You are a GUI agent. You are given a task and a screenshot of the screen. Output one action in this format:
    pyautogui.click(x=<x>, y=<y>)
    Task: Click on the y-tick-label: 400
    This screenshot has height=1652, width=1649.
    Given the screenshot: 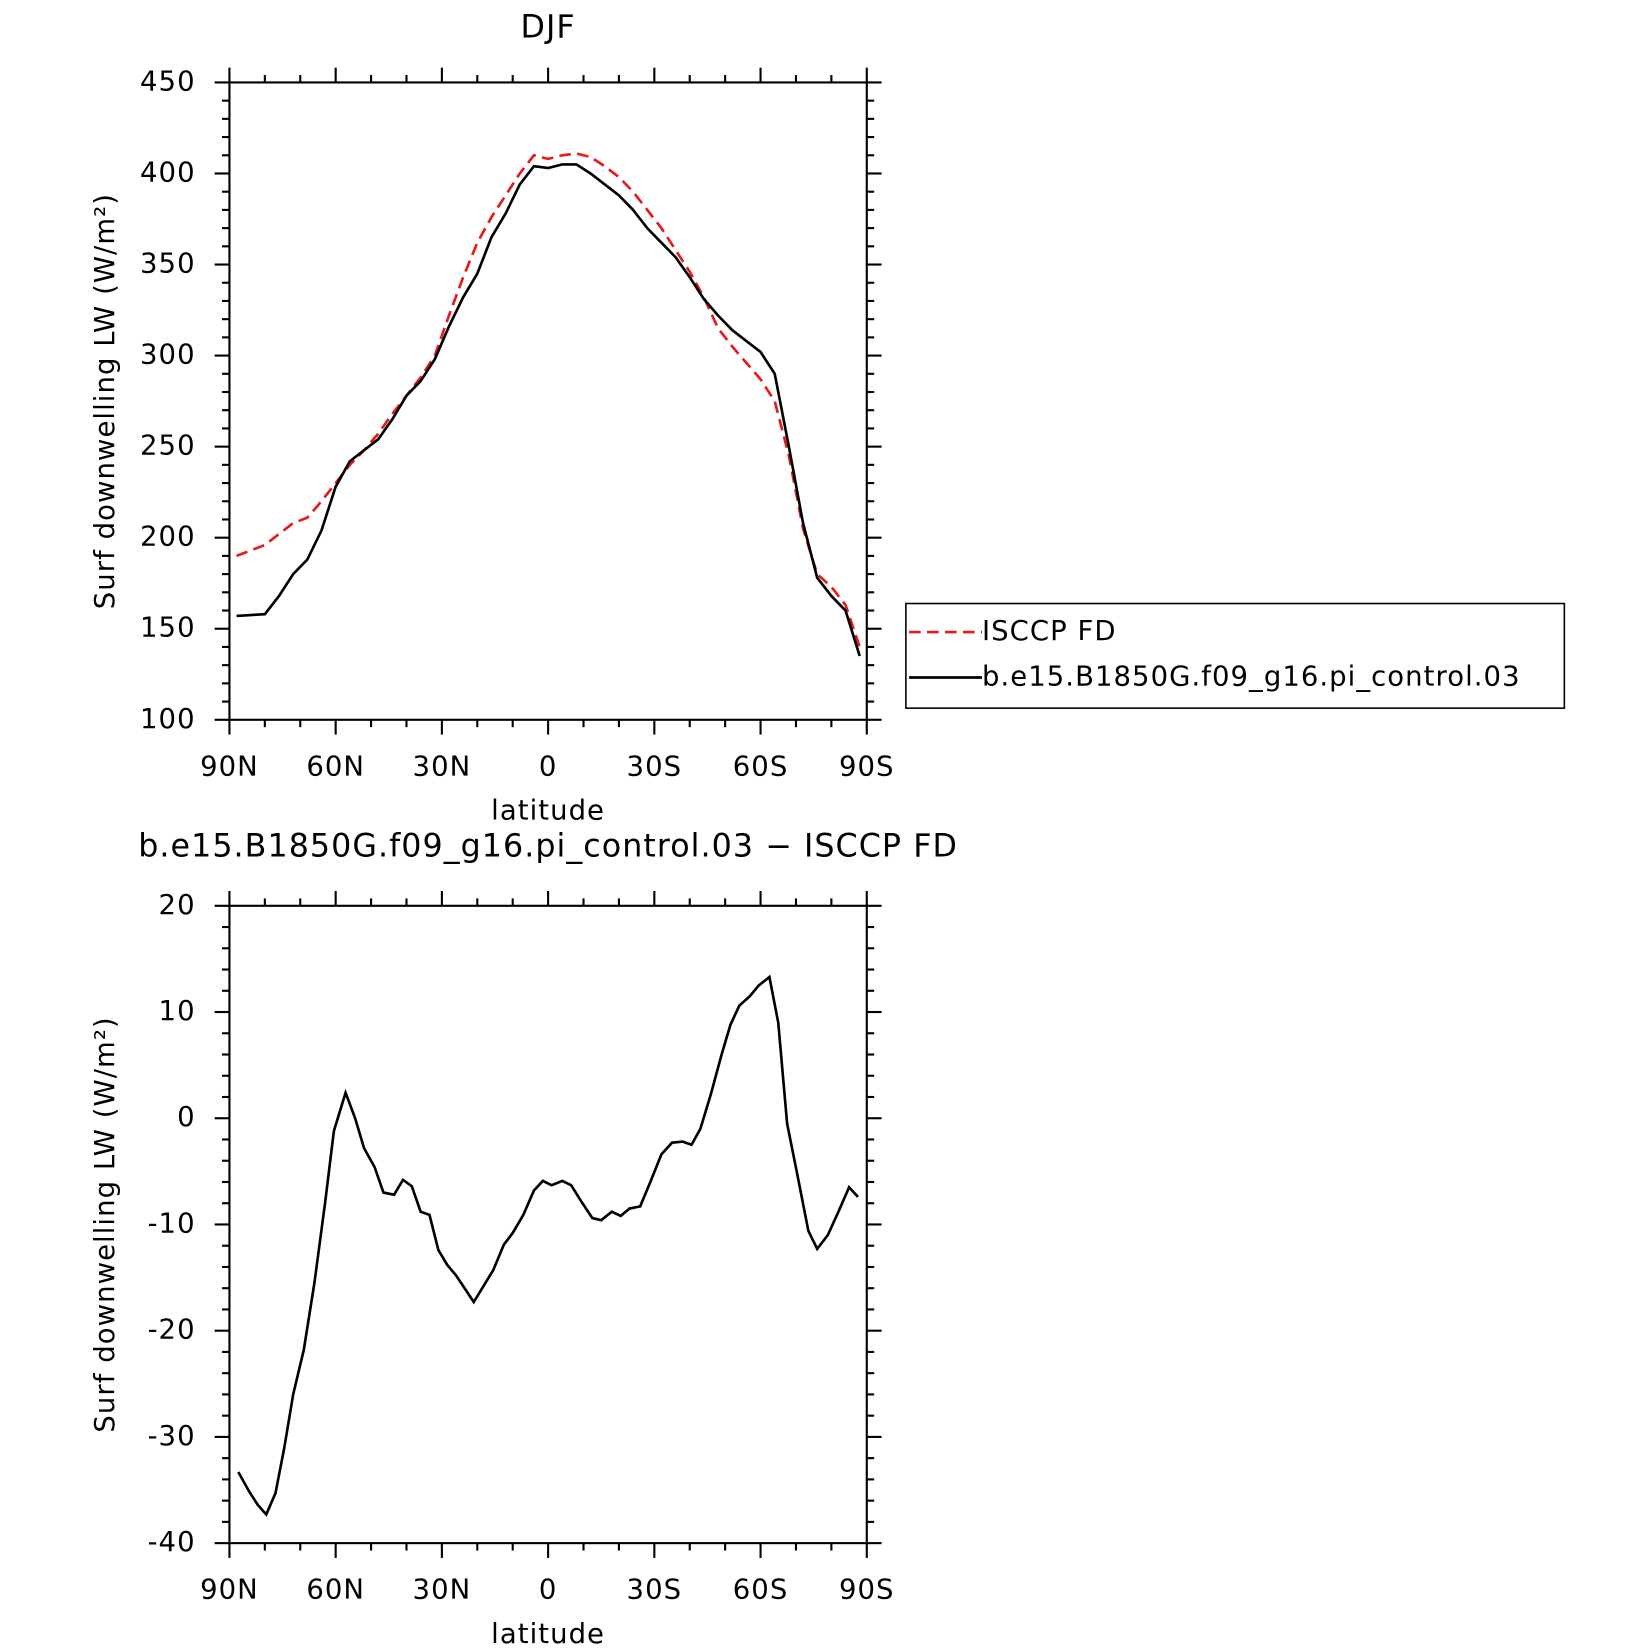 What is the action you would take?
    pyautogui.click(x=168, y=172)
    